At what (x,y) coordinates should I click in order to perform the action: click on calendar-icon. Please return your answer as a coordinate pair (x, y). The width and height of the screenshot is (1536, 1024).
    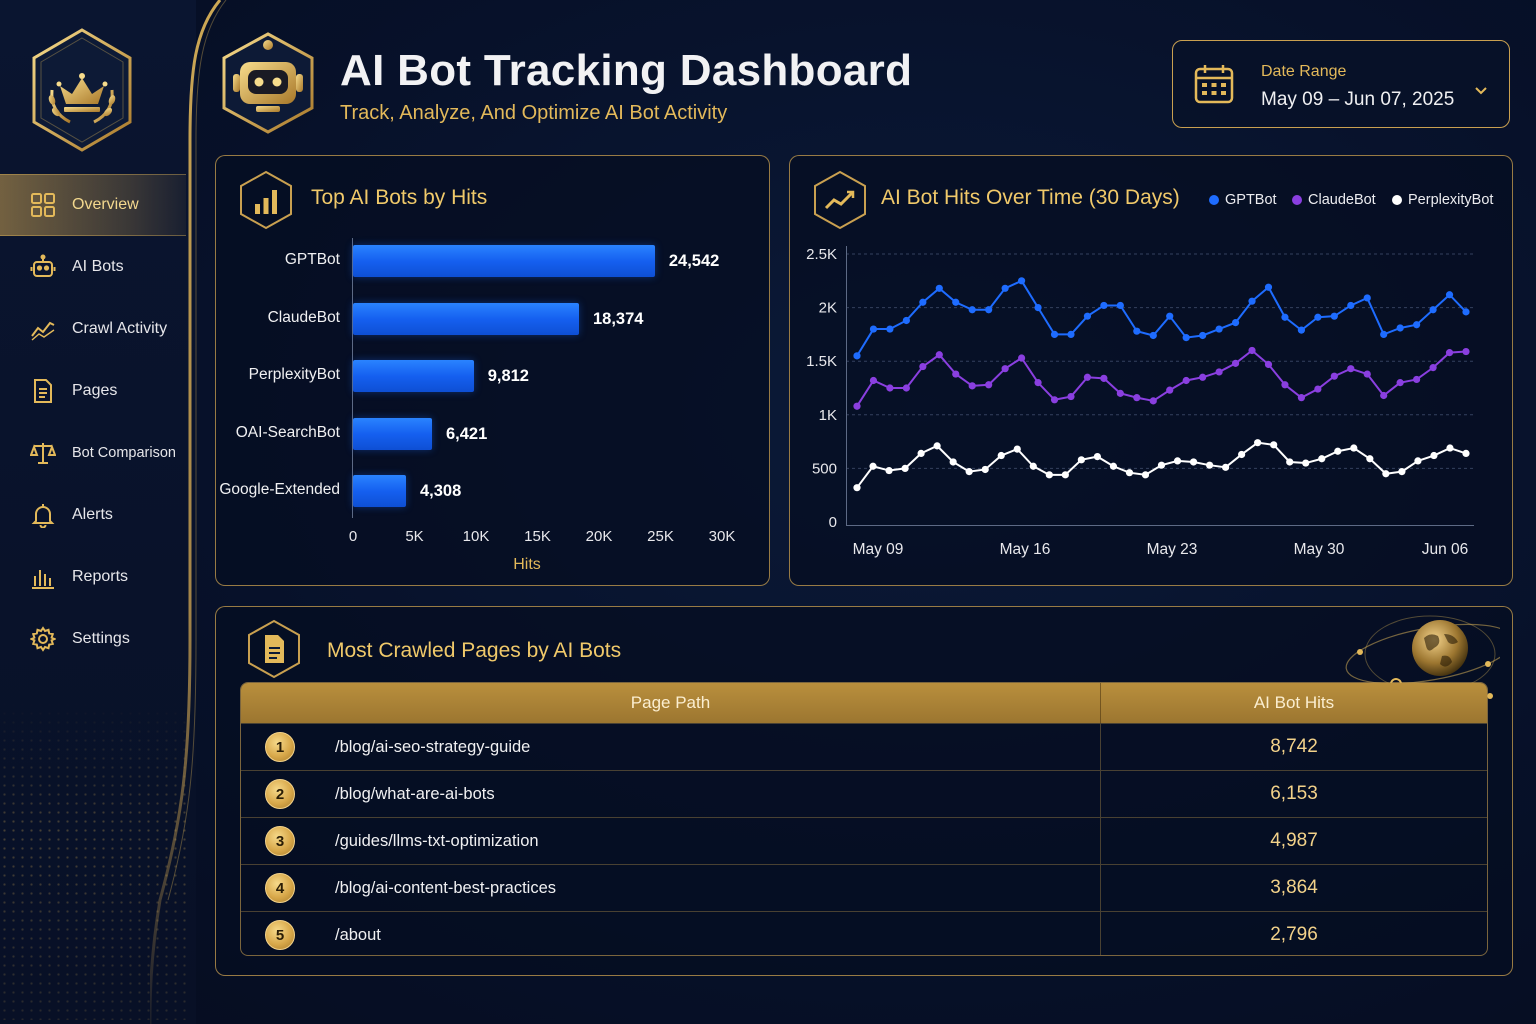
    Looking at the image, I should click on (1214, 84).